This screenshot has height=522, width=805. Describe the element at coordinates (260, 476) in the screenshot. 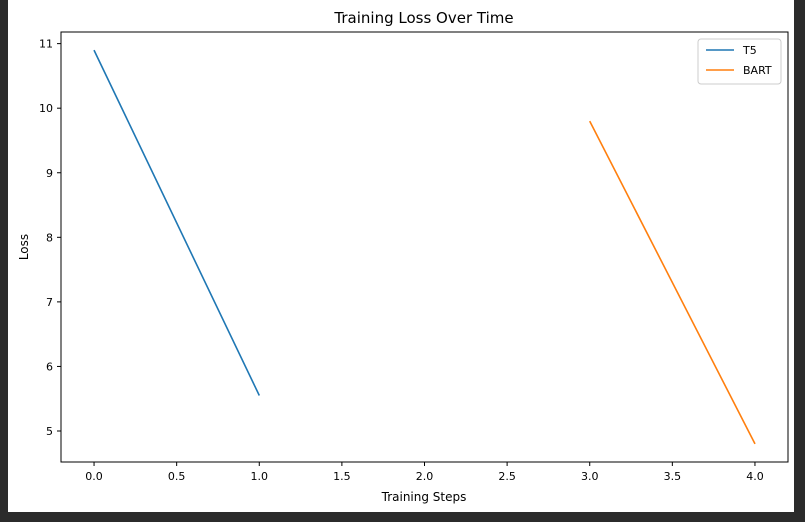

I see `x-tick-label: 1.0` at that location.